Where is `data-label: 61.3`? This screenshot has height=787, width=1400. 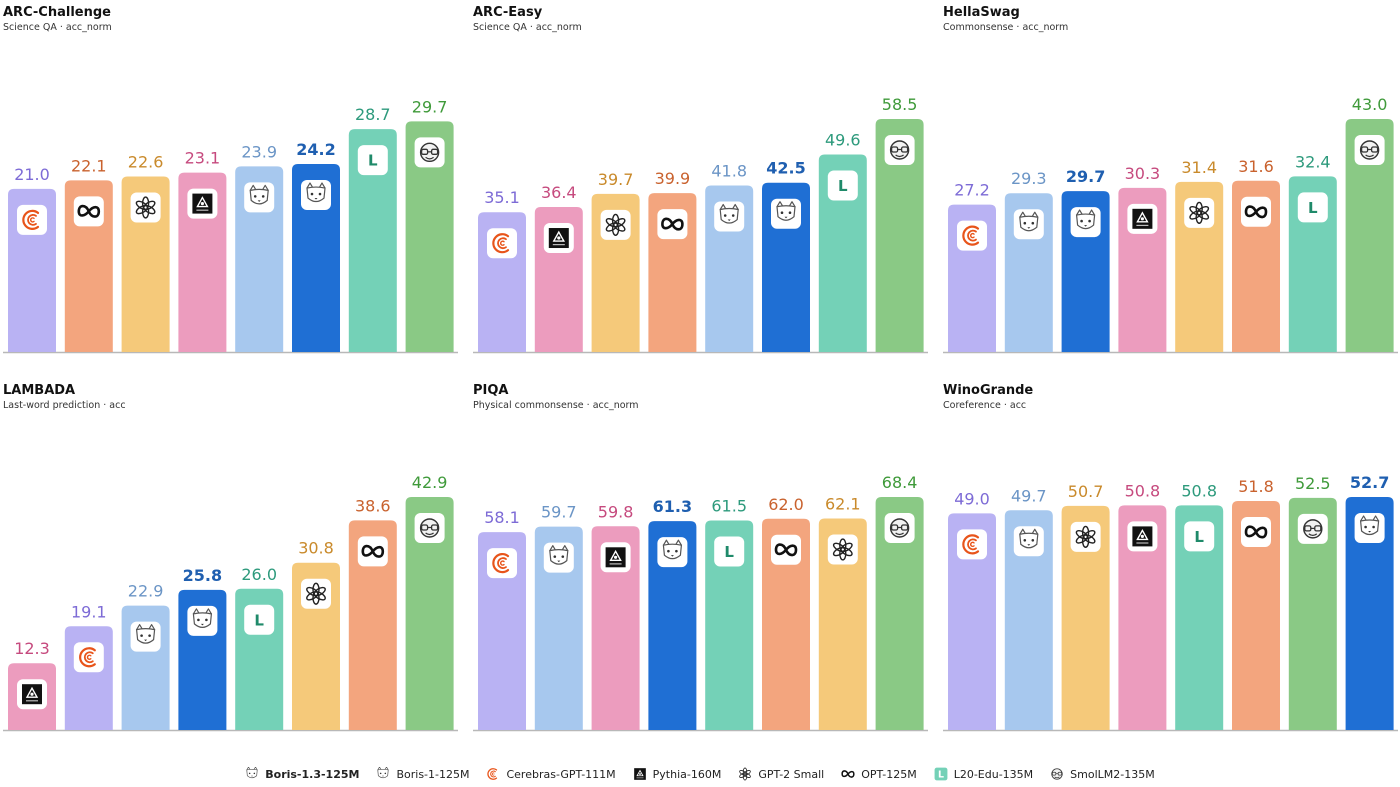
data-label: 61.3 is located at coordinates (672, 506).